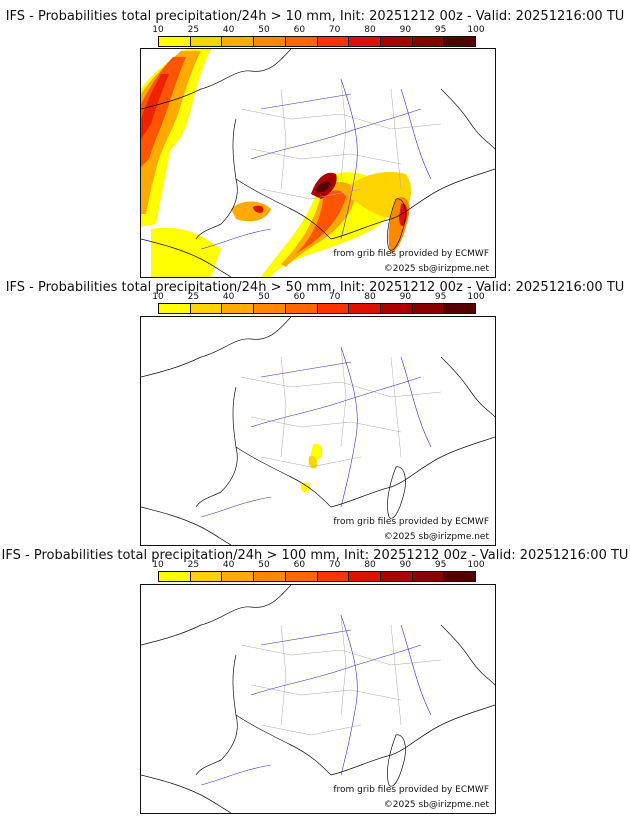 The width and height of the screenshot is (630, 828). I want to click on panel-2-colorbar: 10 25 40 50 60 70 80 90 95 100, so click(318, 303).